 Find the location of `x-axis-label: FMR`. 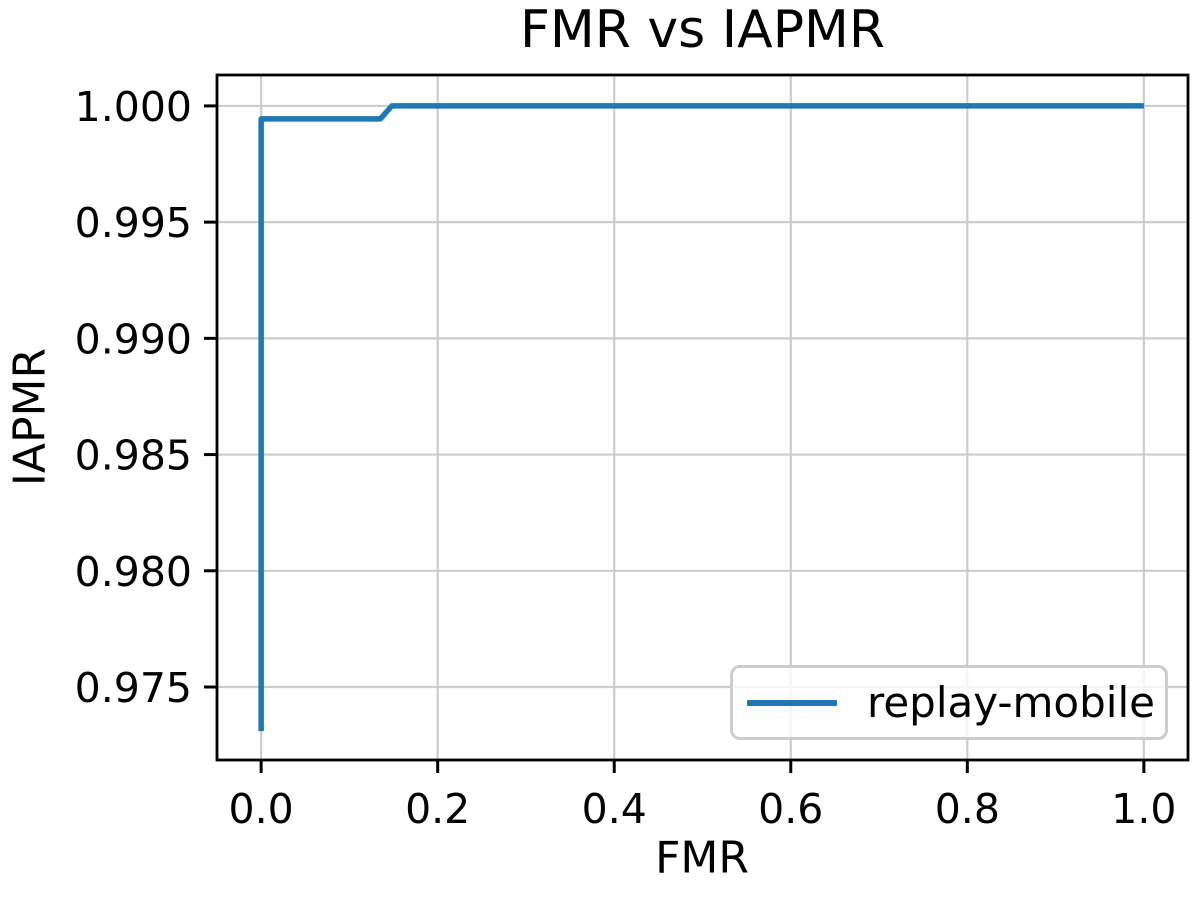

x-axis-label: FMR is located at coordinates (702, 858).